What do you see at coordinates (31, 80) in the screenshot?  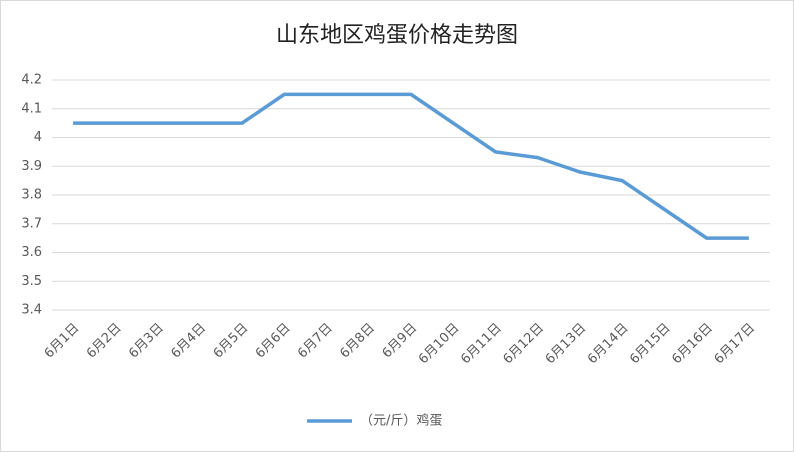 I see `y-tick-label: 4.2` at bounding box center [31, 80].